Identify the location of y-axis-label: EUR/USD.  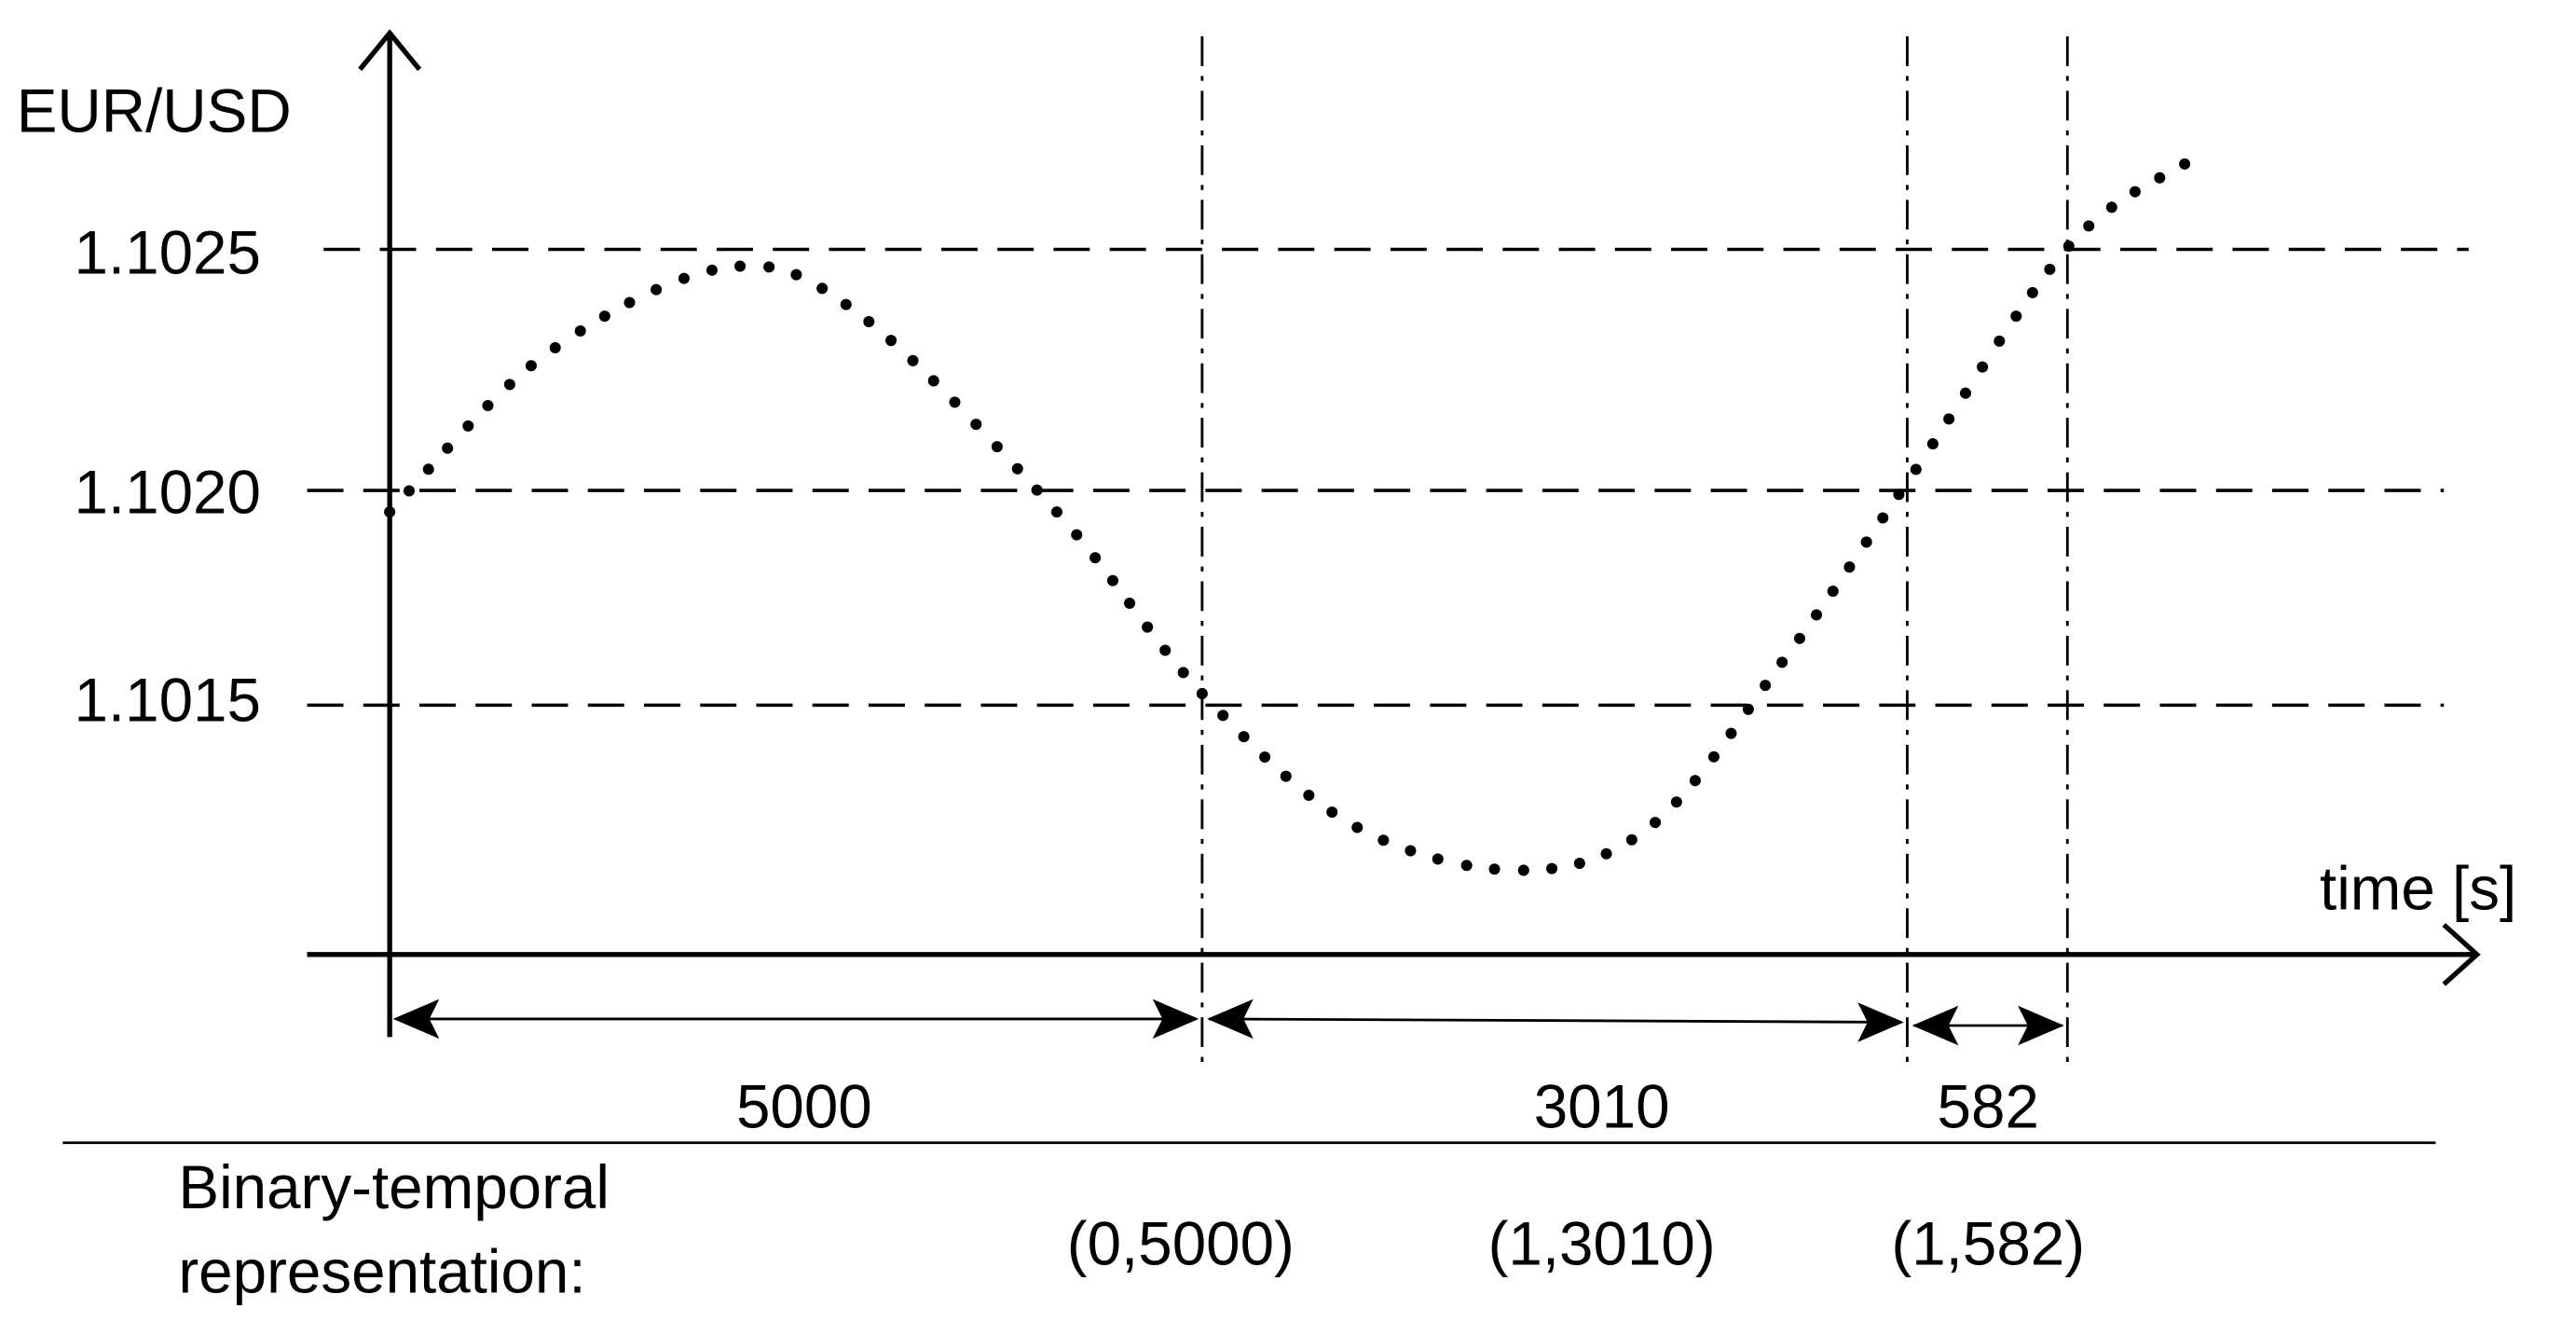
(154, 110).